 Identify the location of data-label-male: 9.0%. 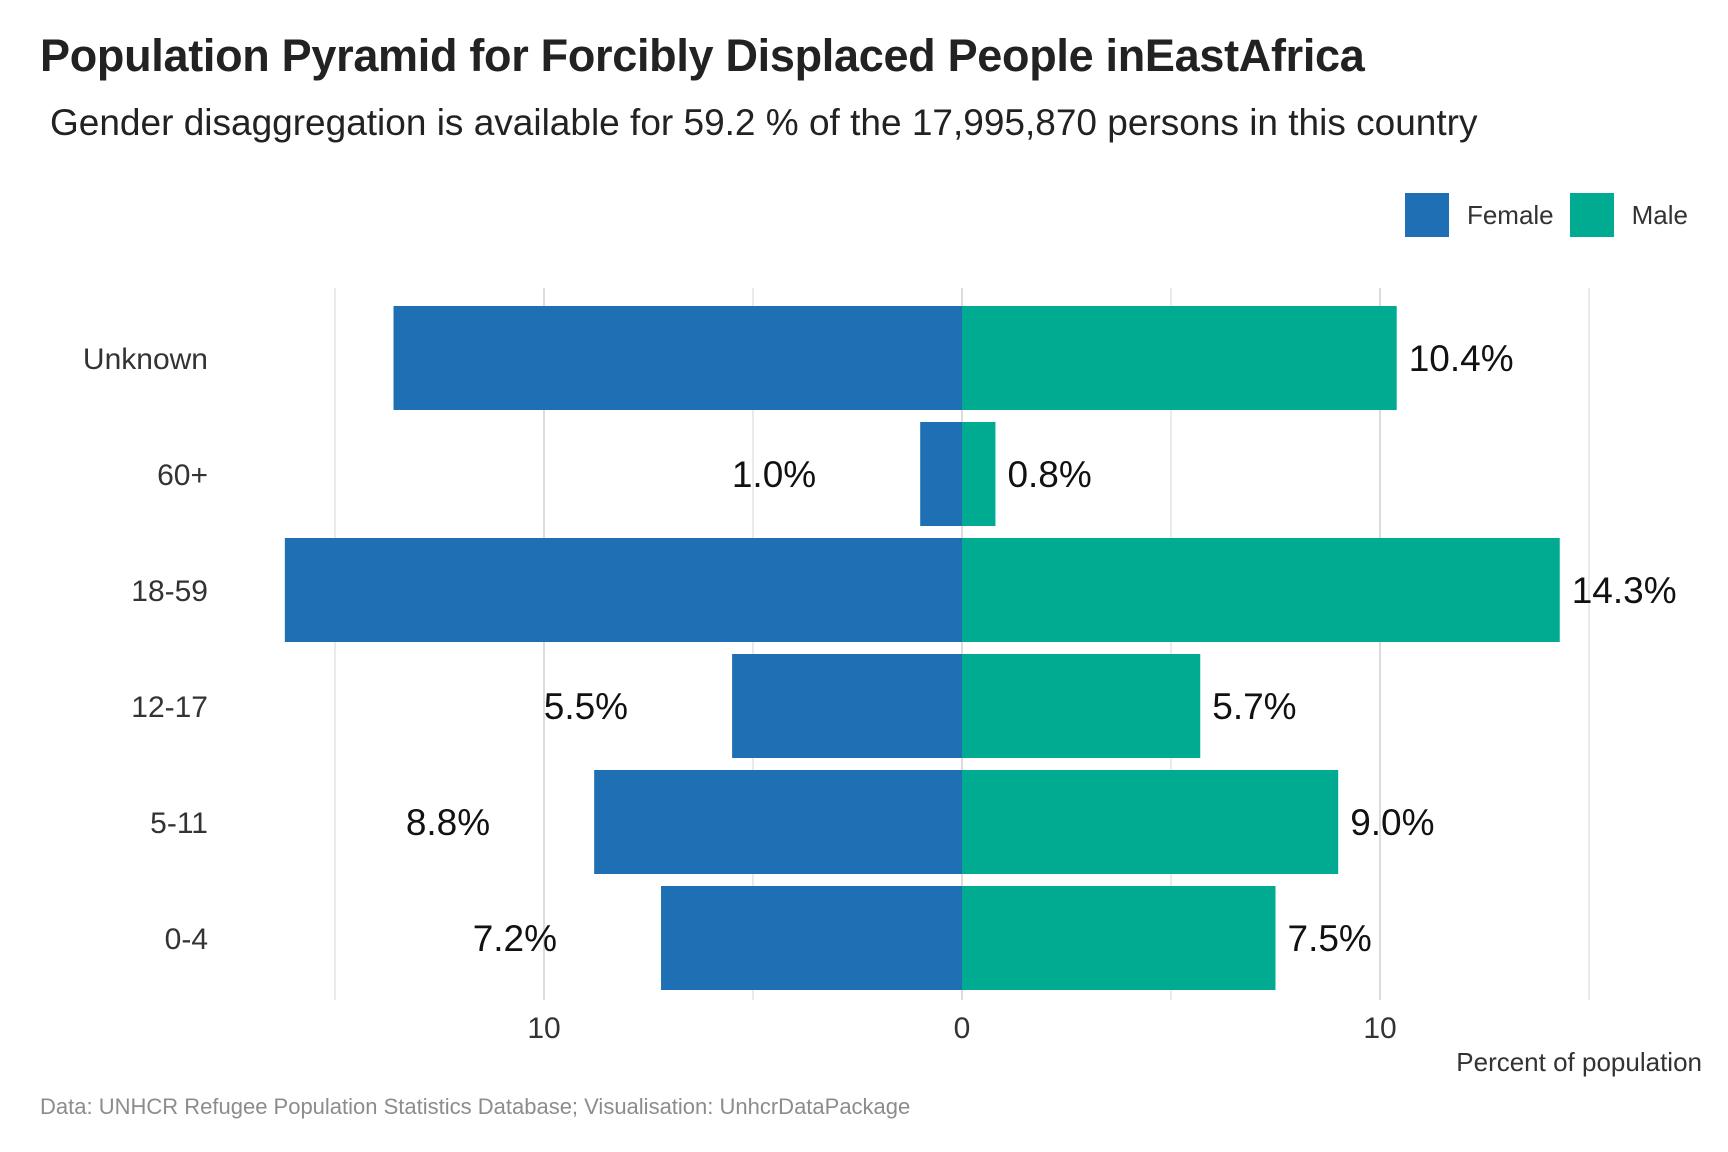
(1392, 822).